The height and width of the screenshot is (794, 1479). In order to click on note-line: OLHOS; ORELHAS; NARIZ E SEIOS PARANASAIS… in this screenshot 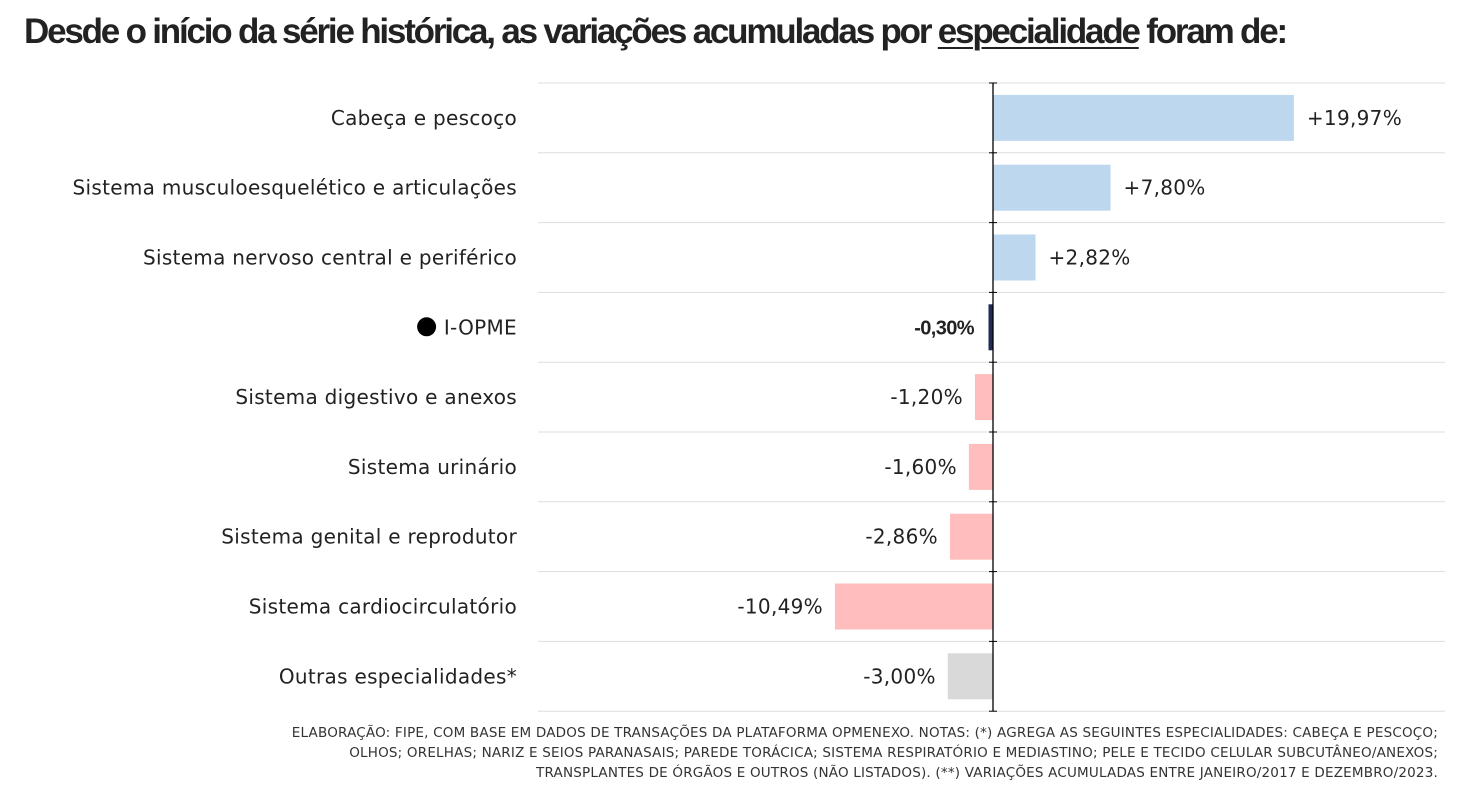, I will do `click(893, 753)`.